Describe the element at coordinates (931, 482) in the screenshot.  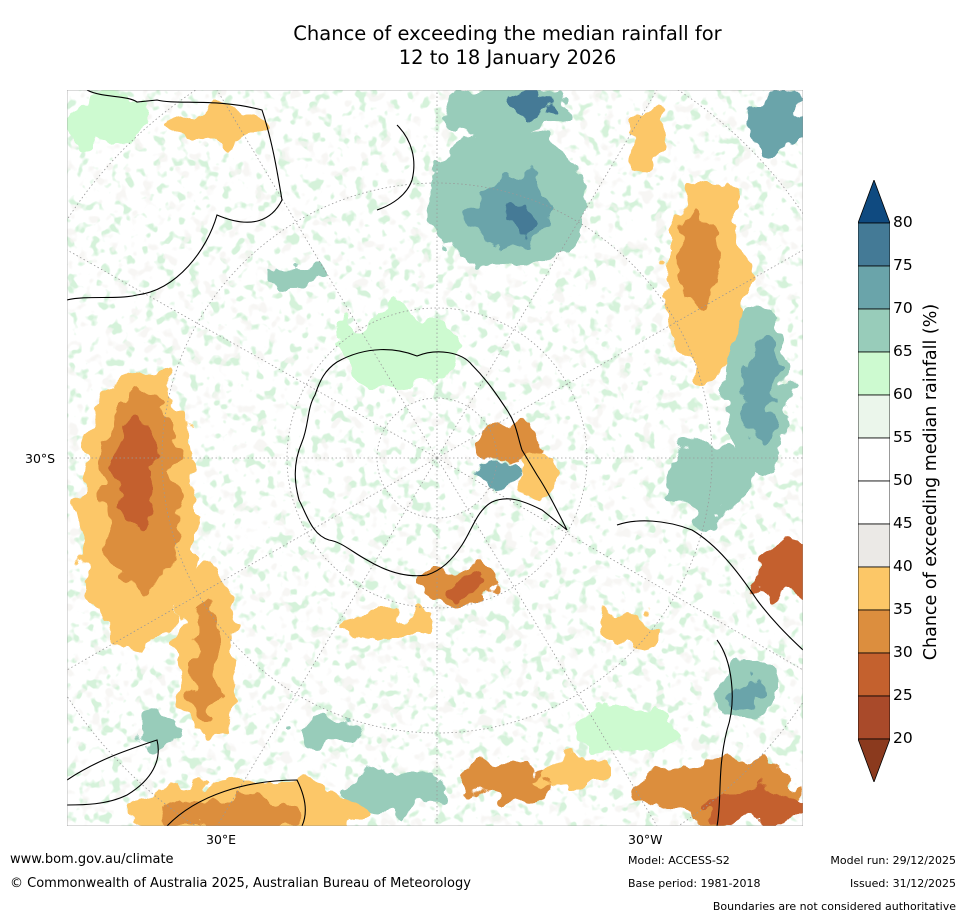
I see `colorbar-title: Chance of exceeding median rainfall (%)` at that location.